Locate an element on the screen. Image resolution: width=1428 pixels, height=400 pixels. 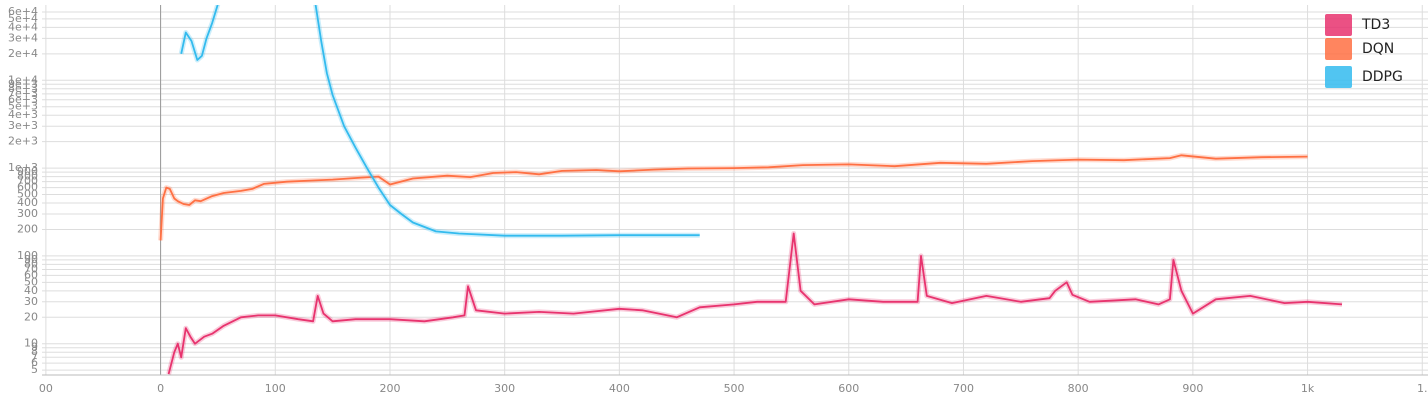
y-tick-label: 1e+3 is located at coordinates (23, 167).